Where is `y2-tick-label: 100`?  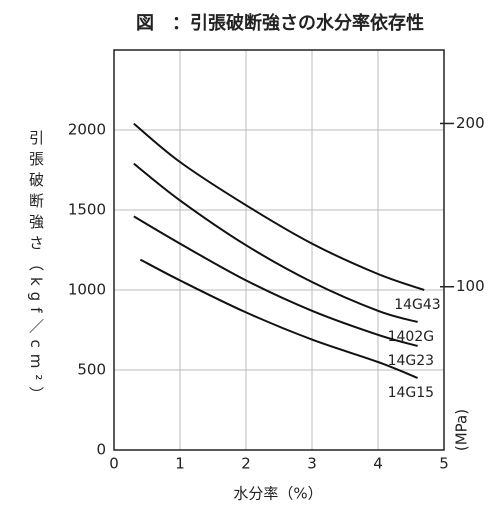 y2-tick-label: 100 is located at coordinates (470, 286).